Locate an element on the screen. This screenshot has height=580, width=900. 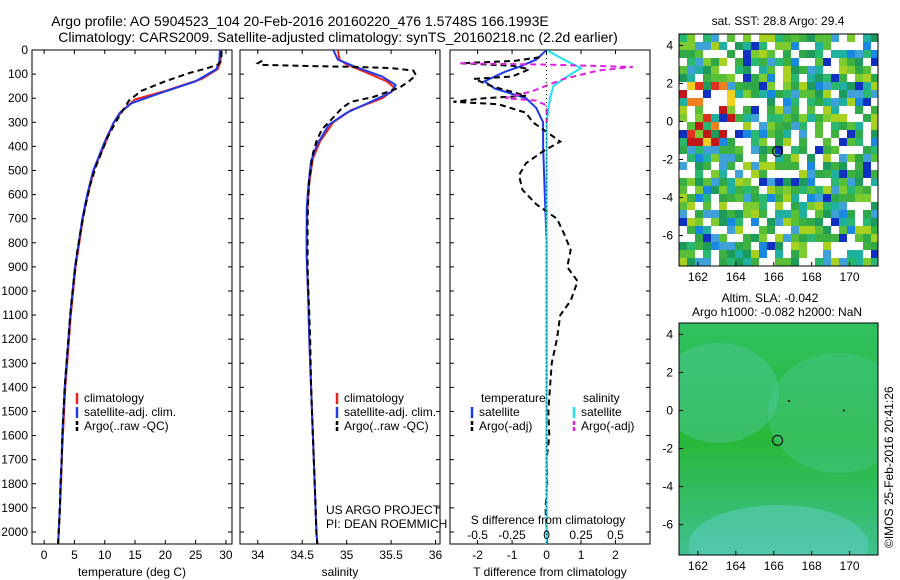
x-tick-label: 10 is located at coordinates (105, 555).